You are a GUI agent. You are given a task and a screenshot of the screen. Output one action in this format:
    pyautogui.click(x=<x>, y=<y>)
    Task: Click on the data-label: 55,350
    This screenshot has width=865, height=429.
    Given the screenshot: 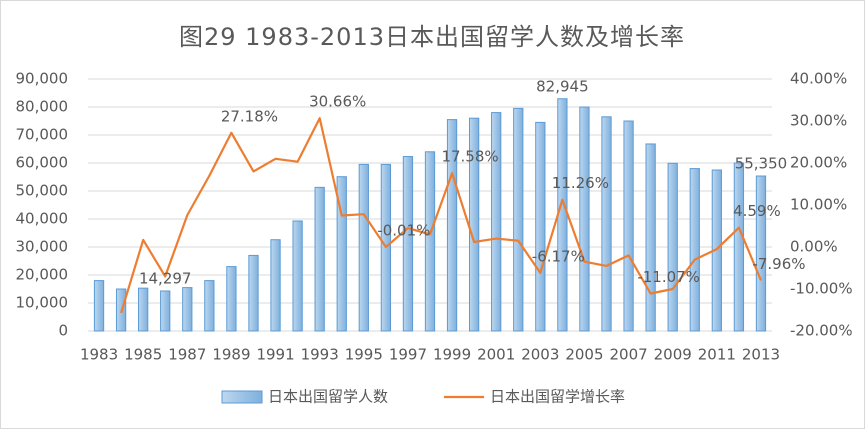 What is the action you would take?
    pyautogui.click(x=761, y=164)
    